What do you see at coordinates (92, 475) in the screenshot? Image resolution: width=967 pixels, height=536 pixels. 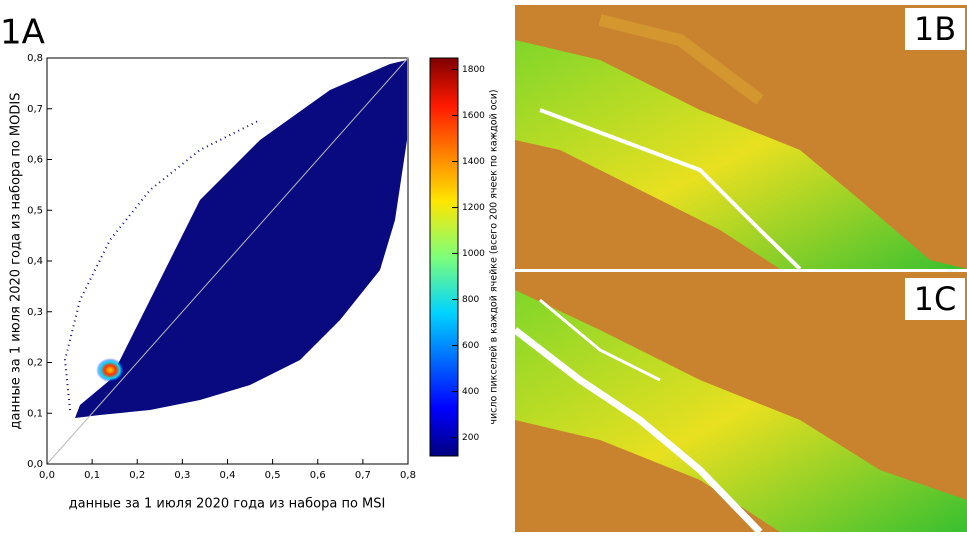 I see `x-tick-label: 0,1` at bounding box center [92, 475].